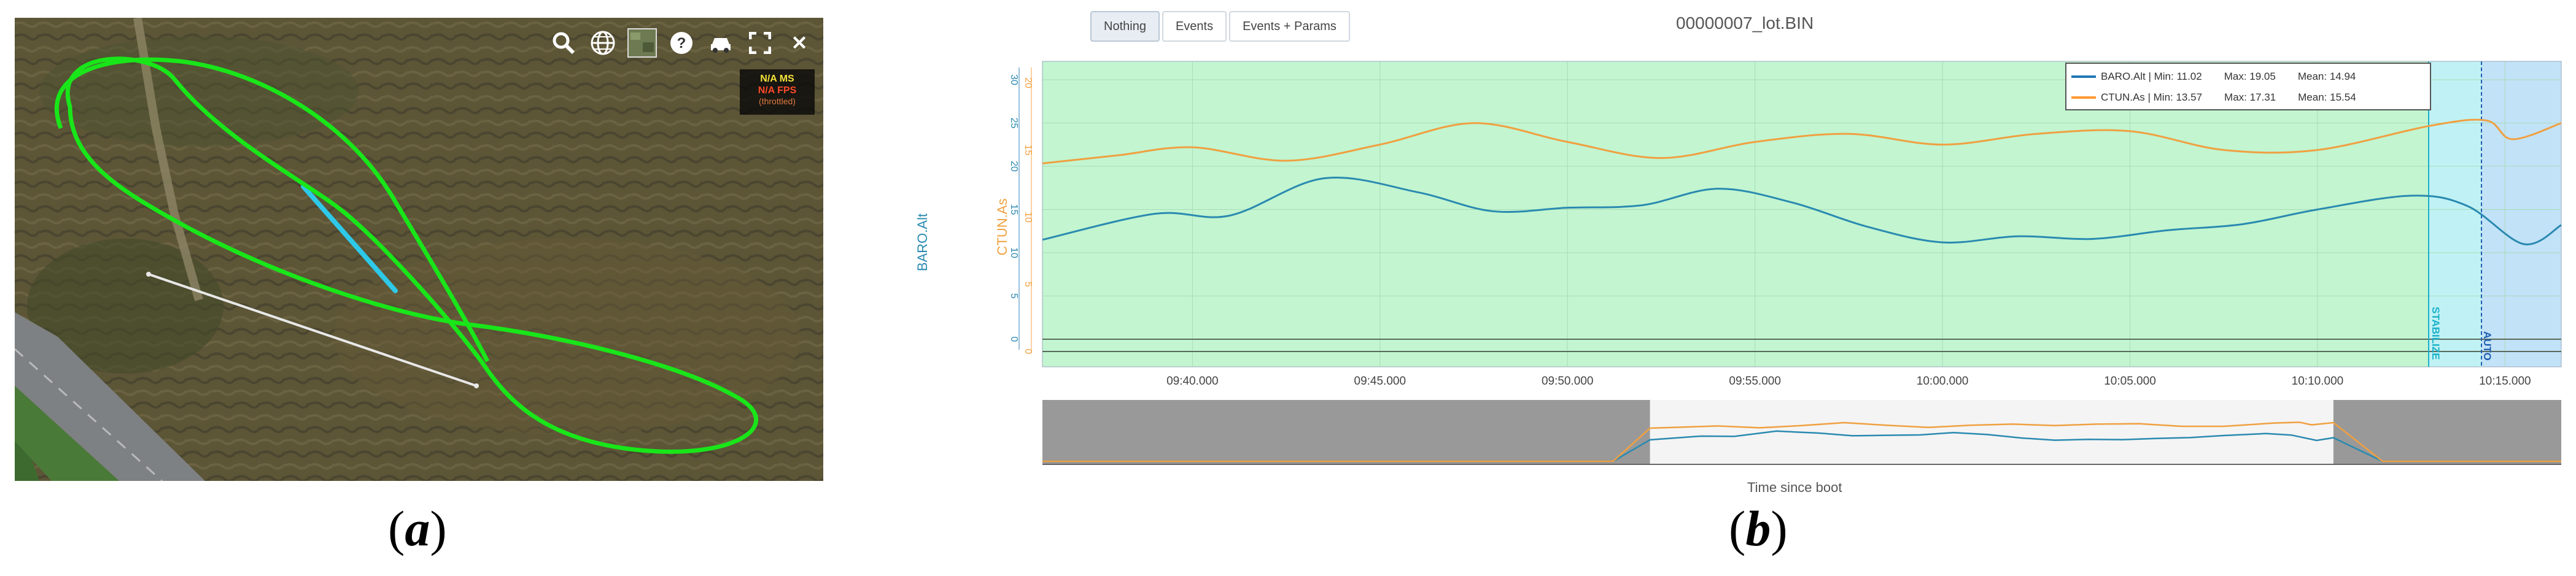 This screenshot has width=2576, height=576. Describe the element at coordinates (1289, 26) in the screenshot. I see `events-params-button: Events + Params` at that location.